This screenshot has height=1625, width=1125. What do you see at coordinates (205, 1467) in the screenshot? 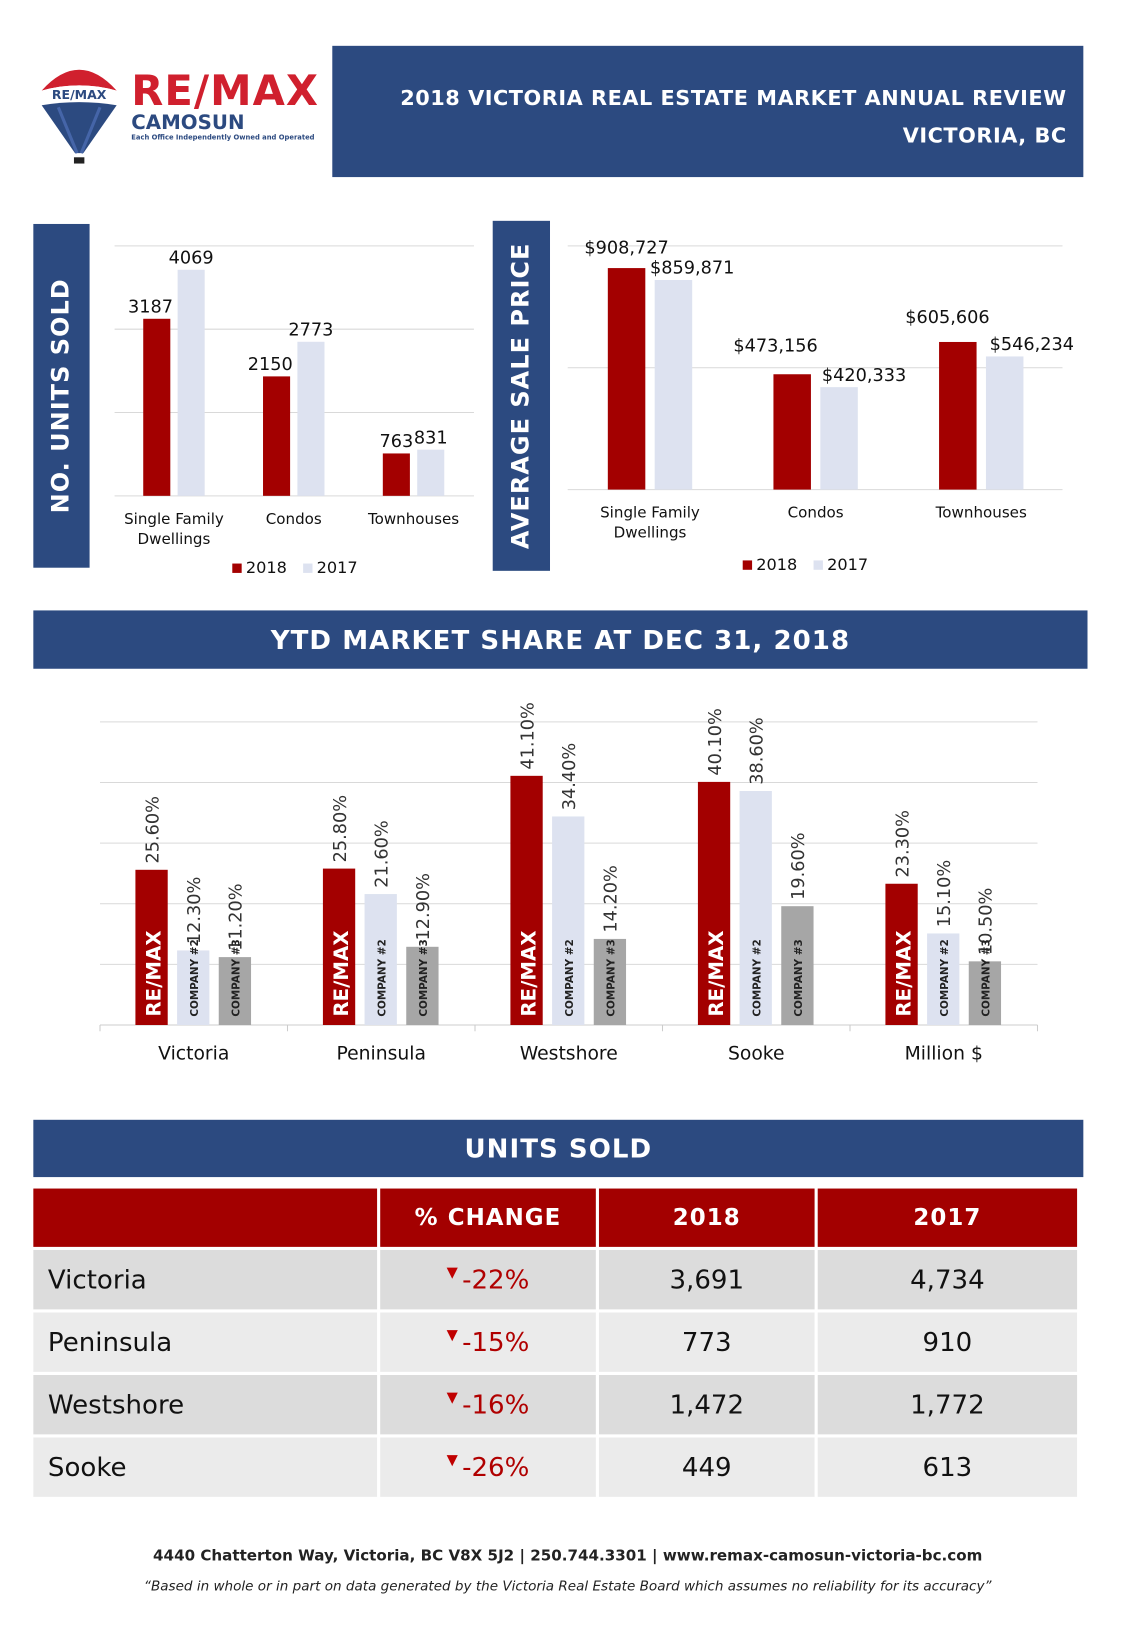
I see `area-name: Sooke` at bounding box center [205, 1467].